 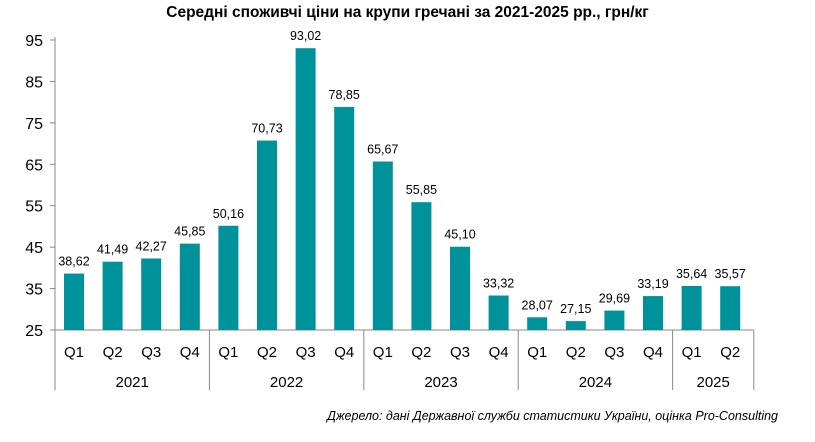 I want to click on y-tick-label: 35, so click(x=34, y=290).